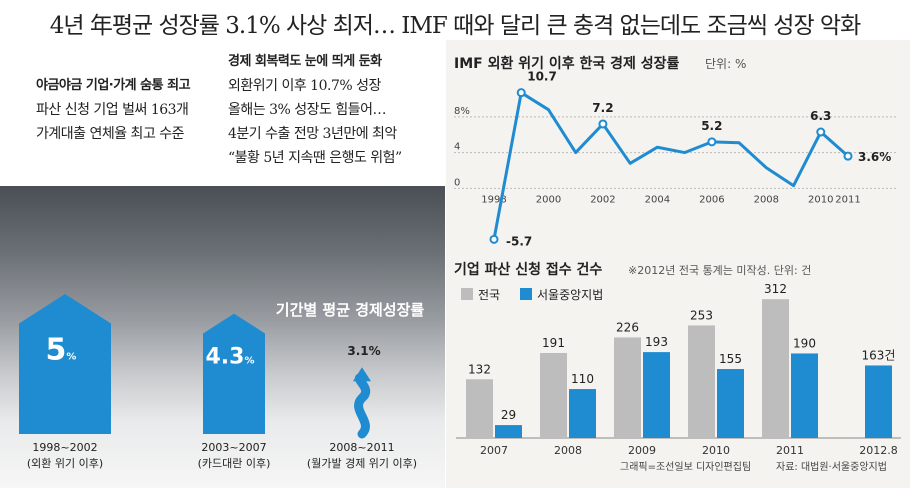 This screenshot has height=492, width=910. Describe the element at coordinates (363, 351) in the screenshot. I see `period-value-label: 3.1%` at that location.